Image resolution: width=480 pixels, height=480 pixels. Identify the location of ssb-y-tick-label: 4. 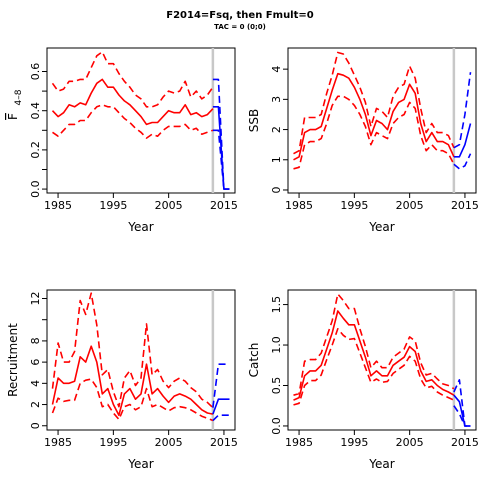
(276, 69).